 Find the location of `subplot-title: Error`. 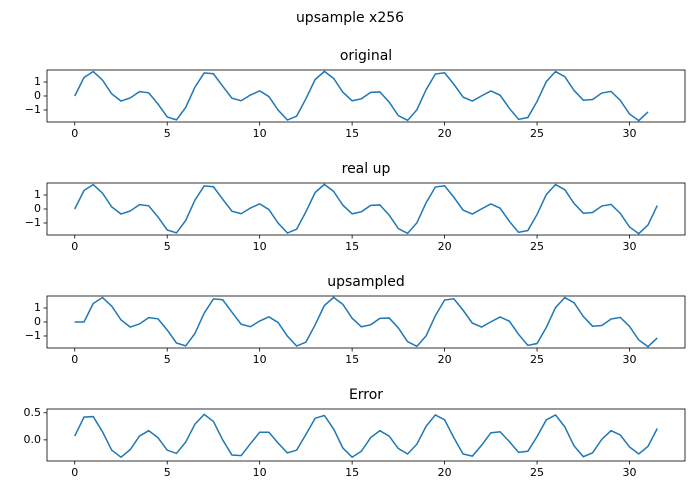

subplot-title: Error is located at coordinates (366, 395).